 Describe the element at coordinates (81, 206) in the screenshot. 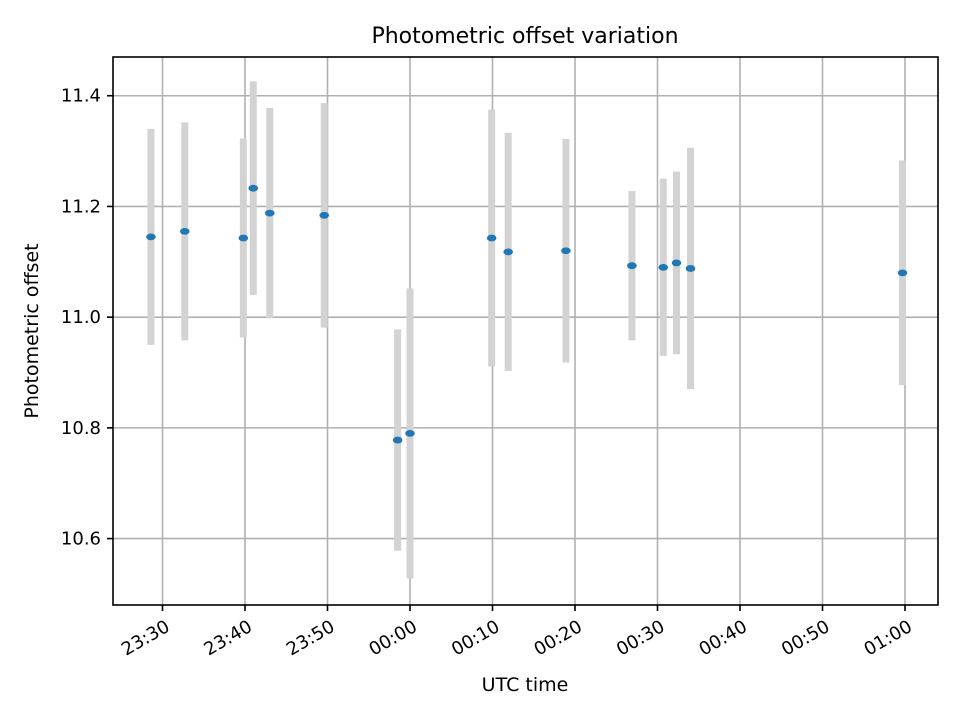

I see `y-tick-label: 11.2` at that location.